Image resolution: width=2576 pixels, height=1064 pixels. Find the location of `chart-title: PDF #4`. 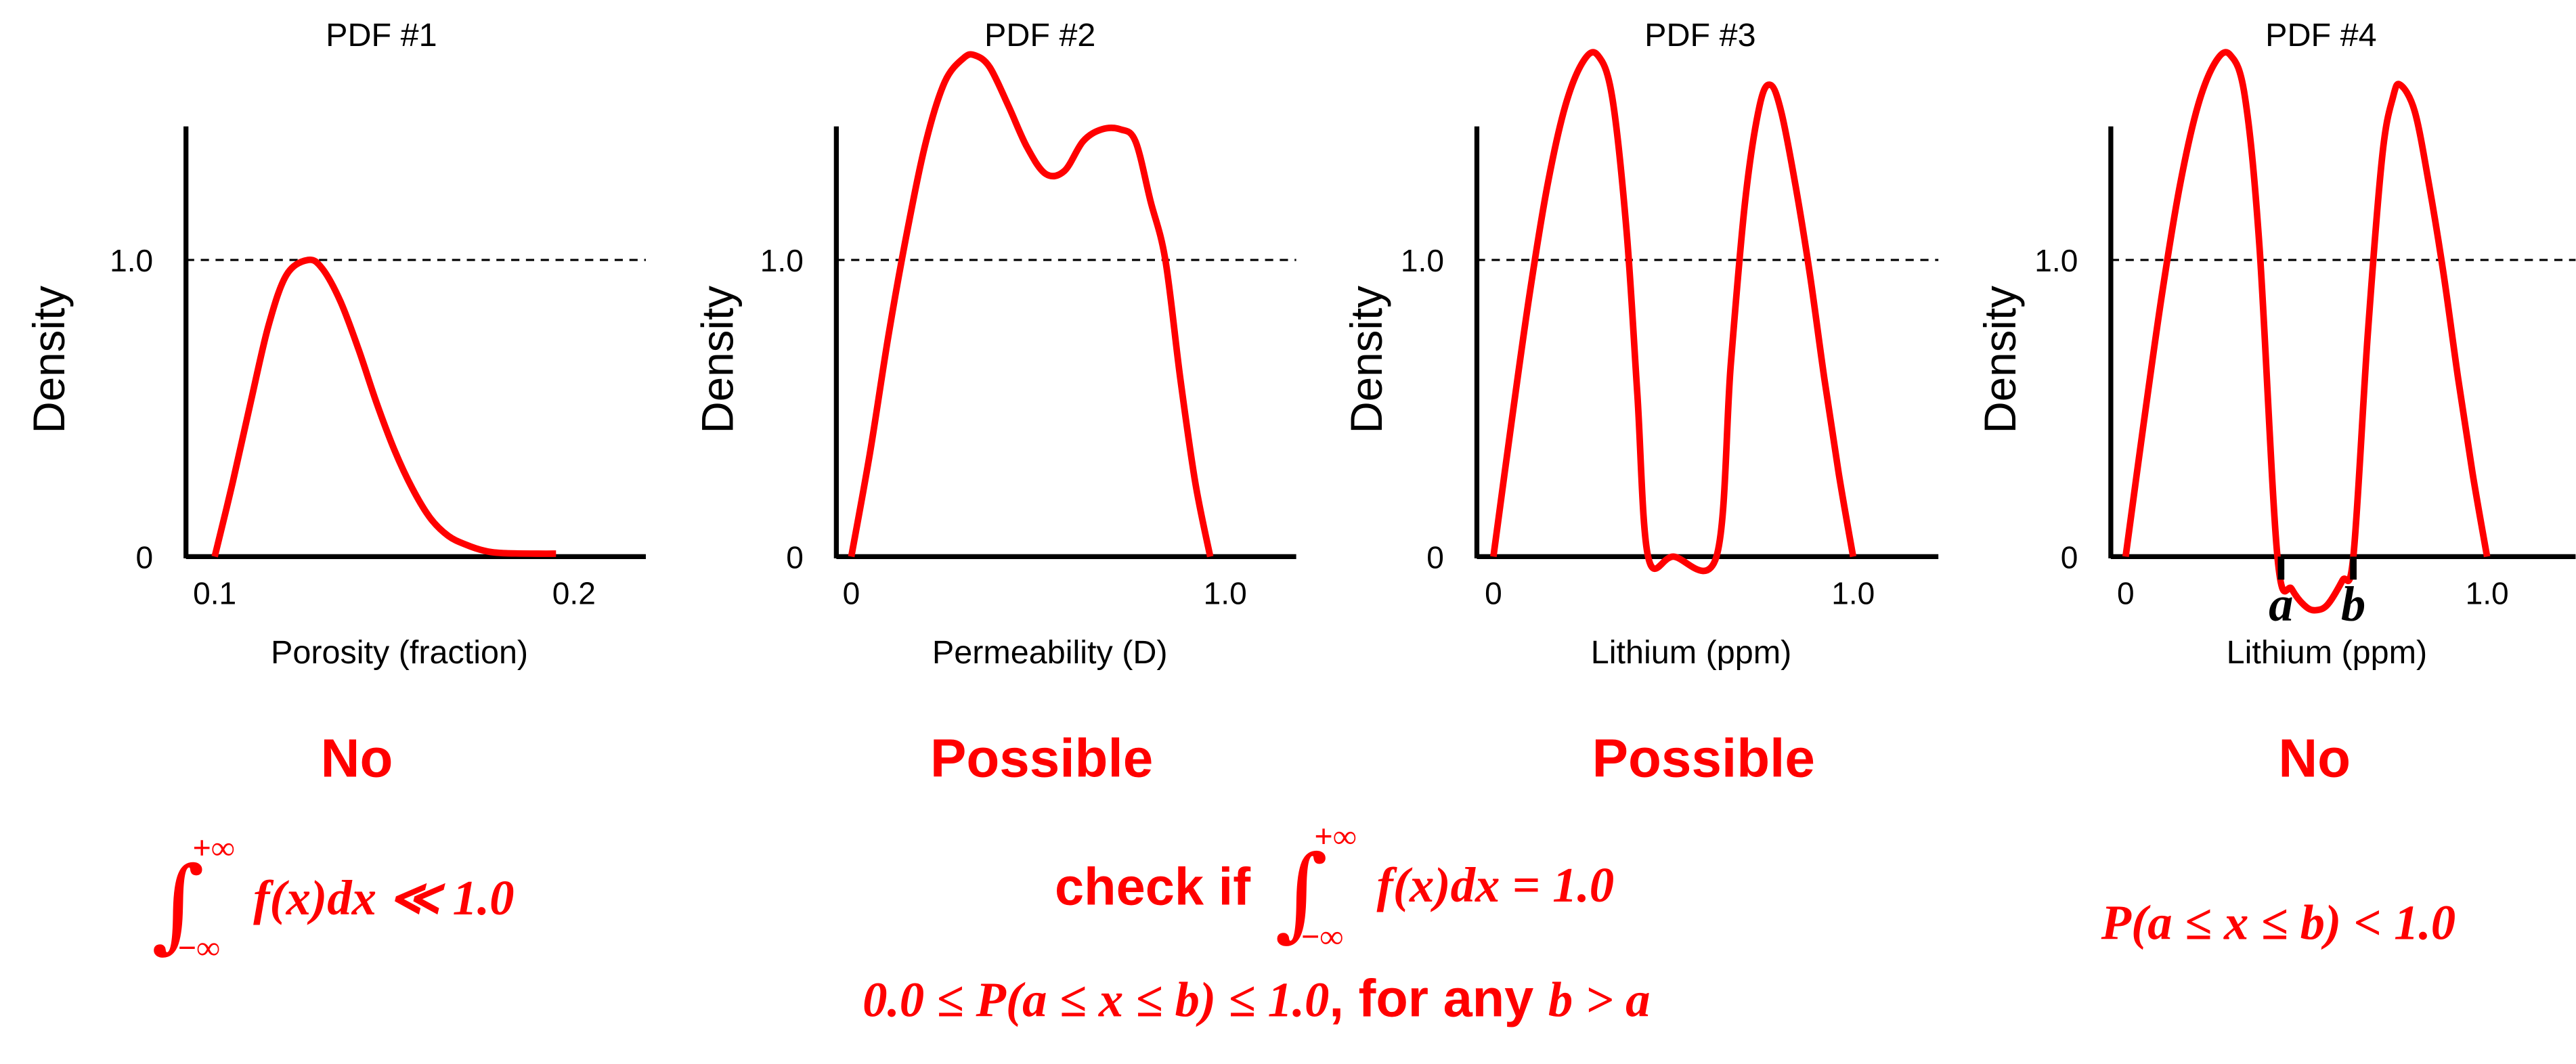

chart-title: PDF #4 is located at coordinates (2320, 35).